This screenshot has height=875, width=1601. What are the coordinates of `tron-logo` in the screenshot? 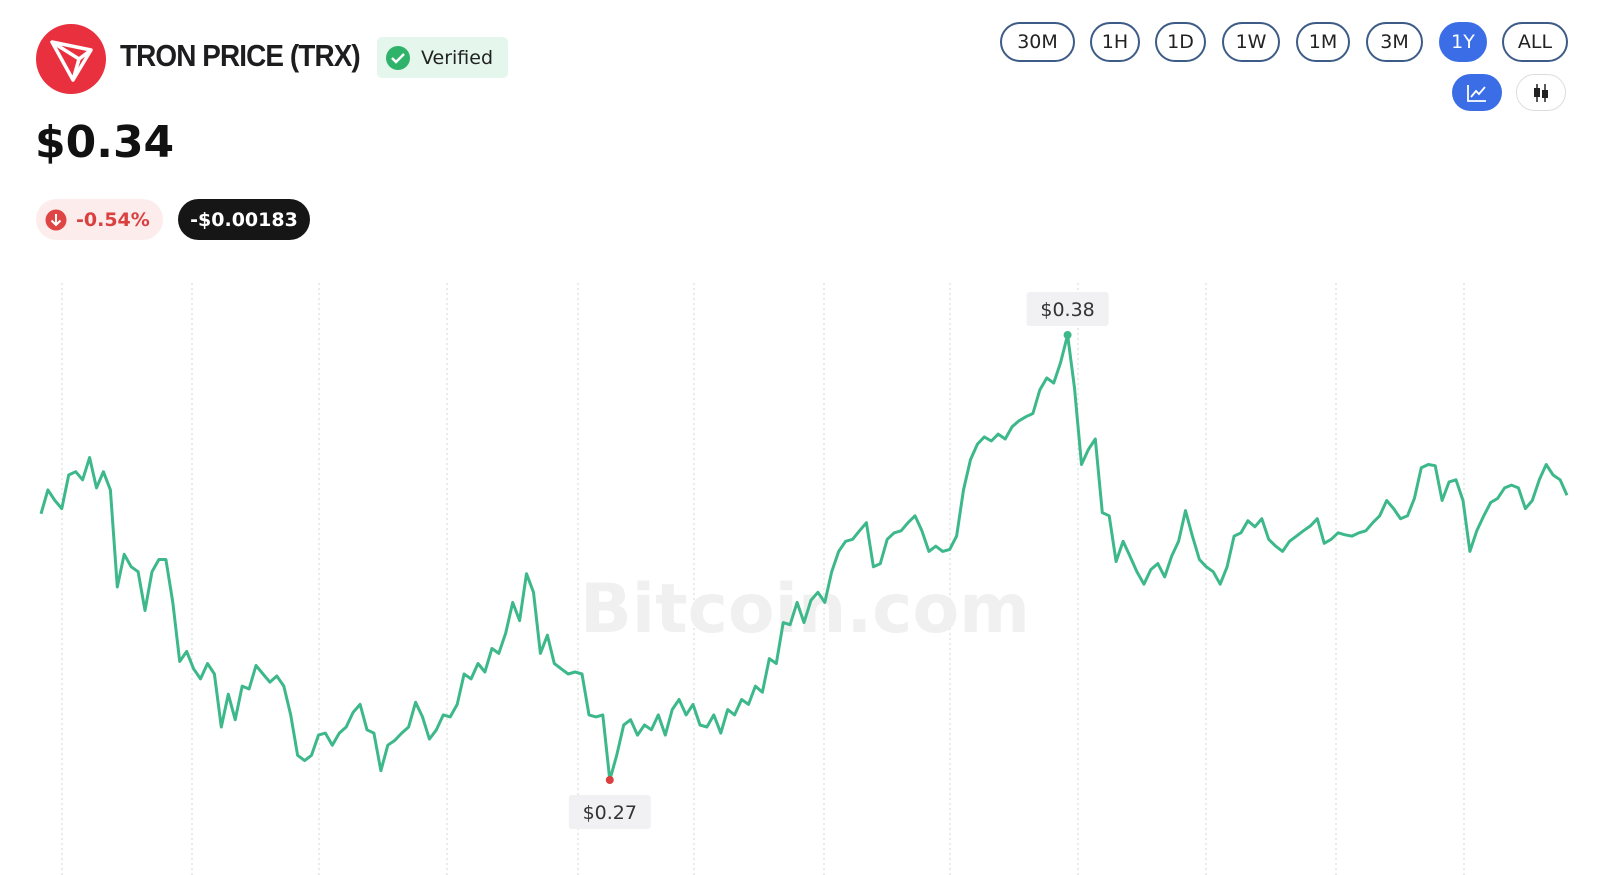 It's located at (71, 59).